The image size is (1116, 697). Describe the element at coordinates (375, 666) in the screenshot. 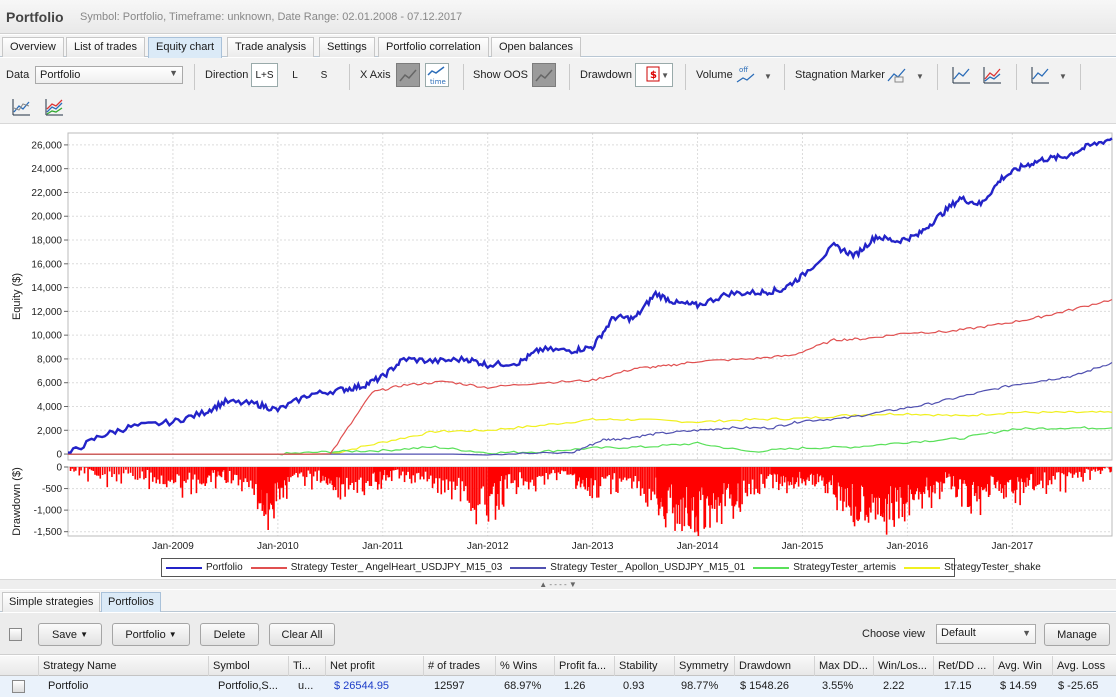

I see `column-header: Net profit` at that location.